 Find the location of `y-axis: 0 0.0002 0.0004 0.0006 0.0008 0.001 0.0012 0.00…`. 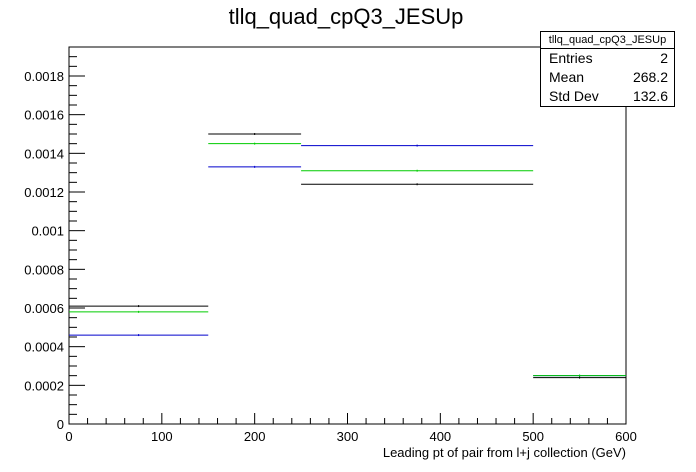

y-axis: 0 0.0002 0.0004 0.0006 0.0008 0.001 0.0012 0.00… is located at coordinates (54, 239).